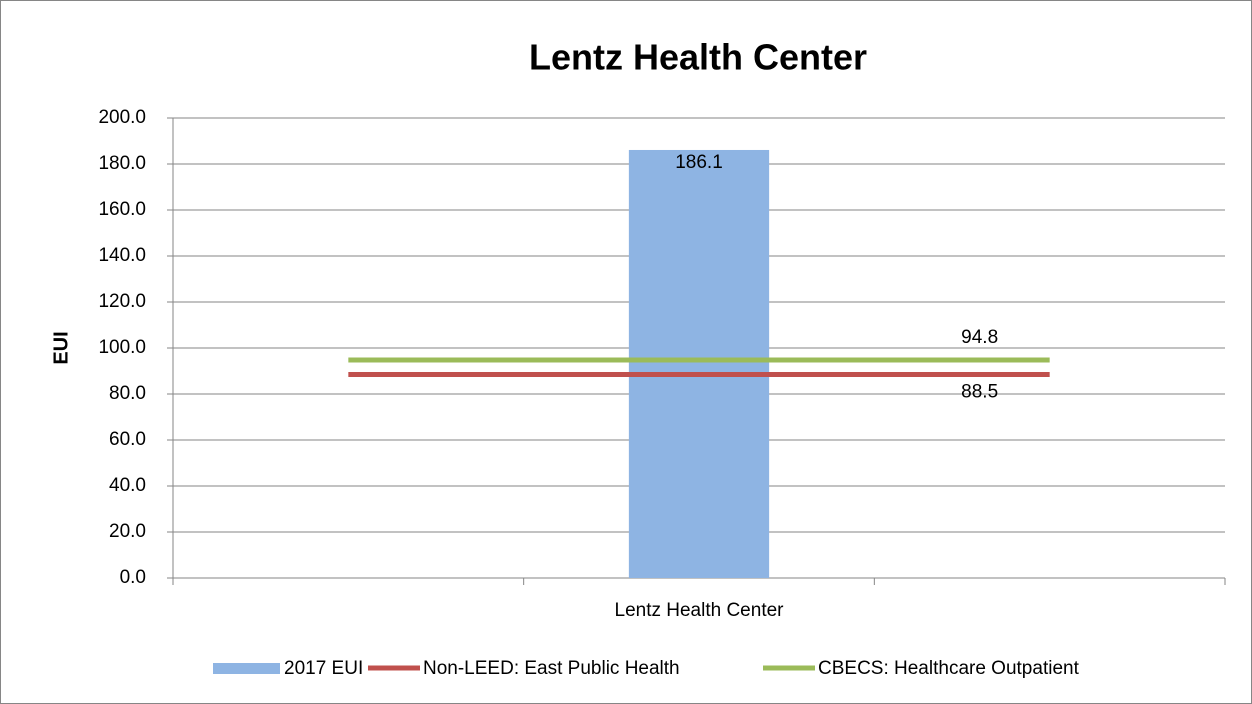  I want to click on data-label: 94.8, so click(979, 337).